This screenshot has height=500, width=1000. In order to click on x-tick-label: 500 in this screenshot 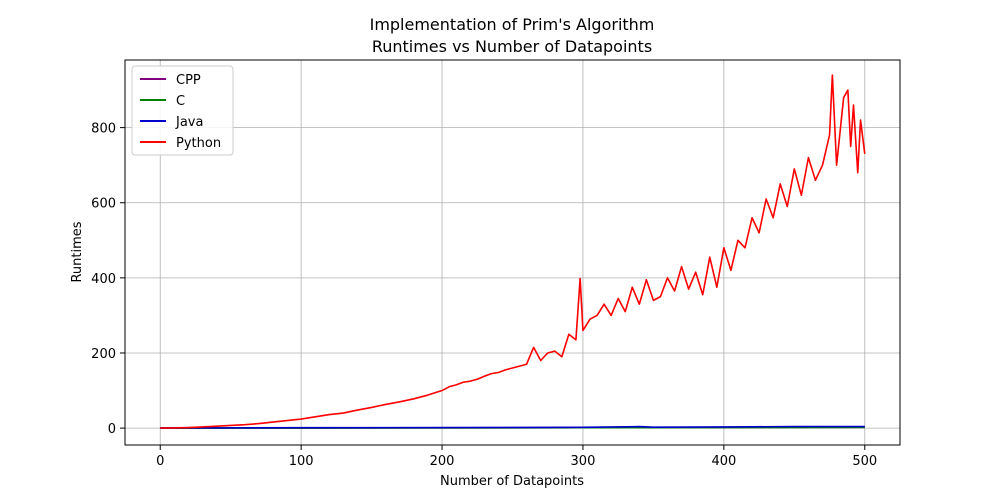, I will do `click(864, 461)`.